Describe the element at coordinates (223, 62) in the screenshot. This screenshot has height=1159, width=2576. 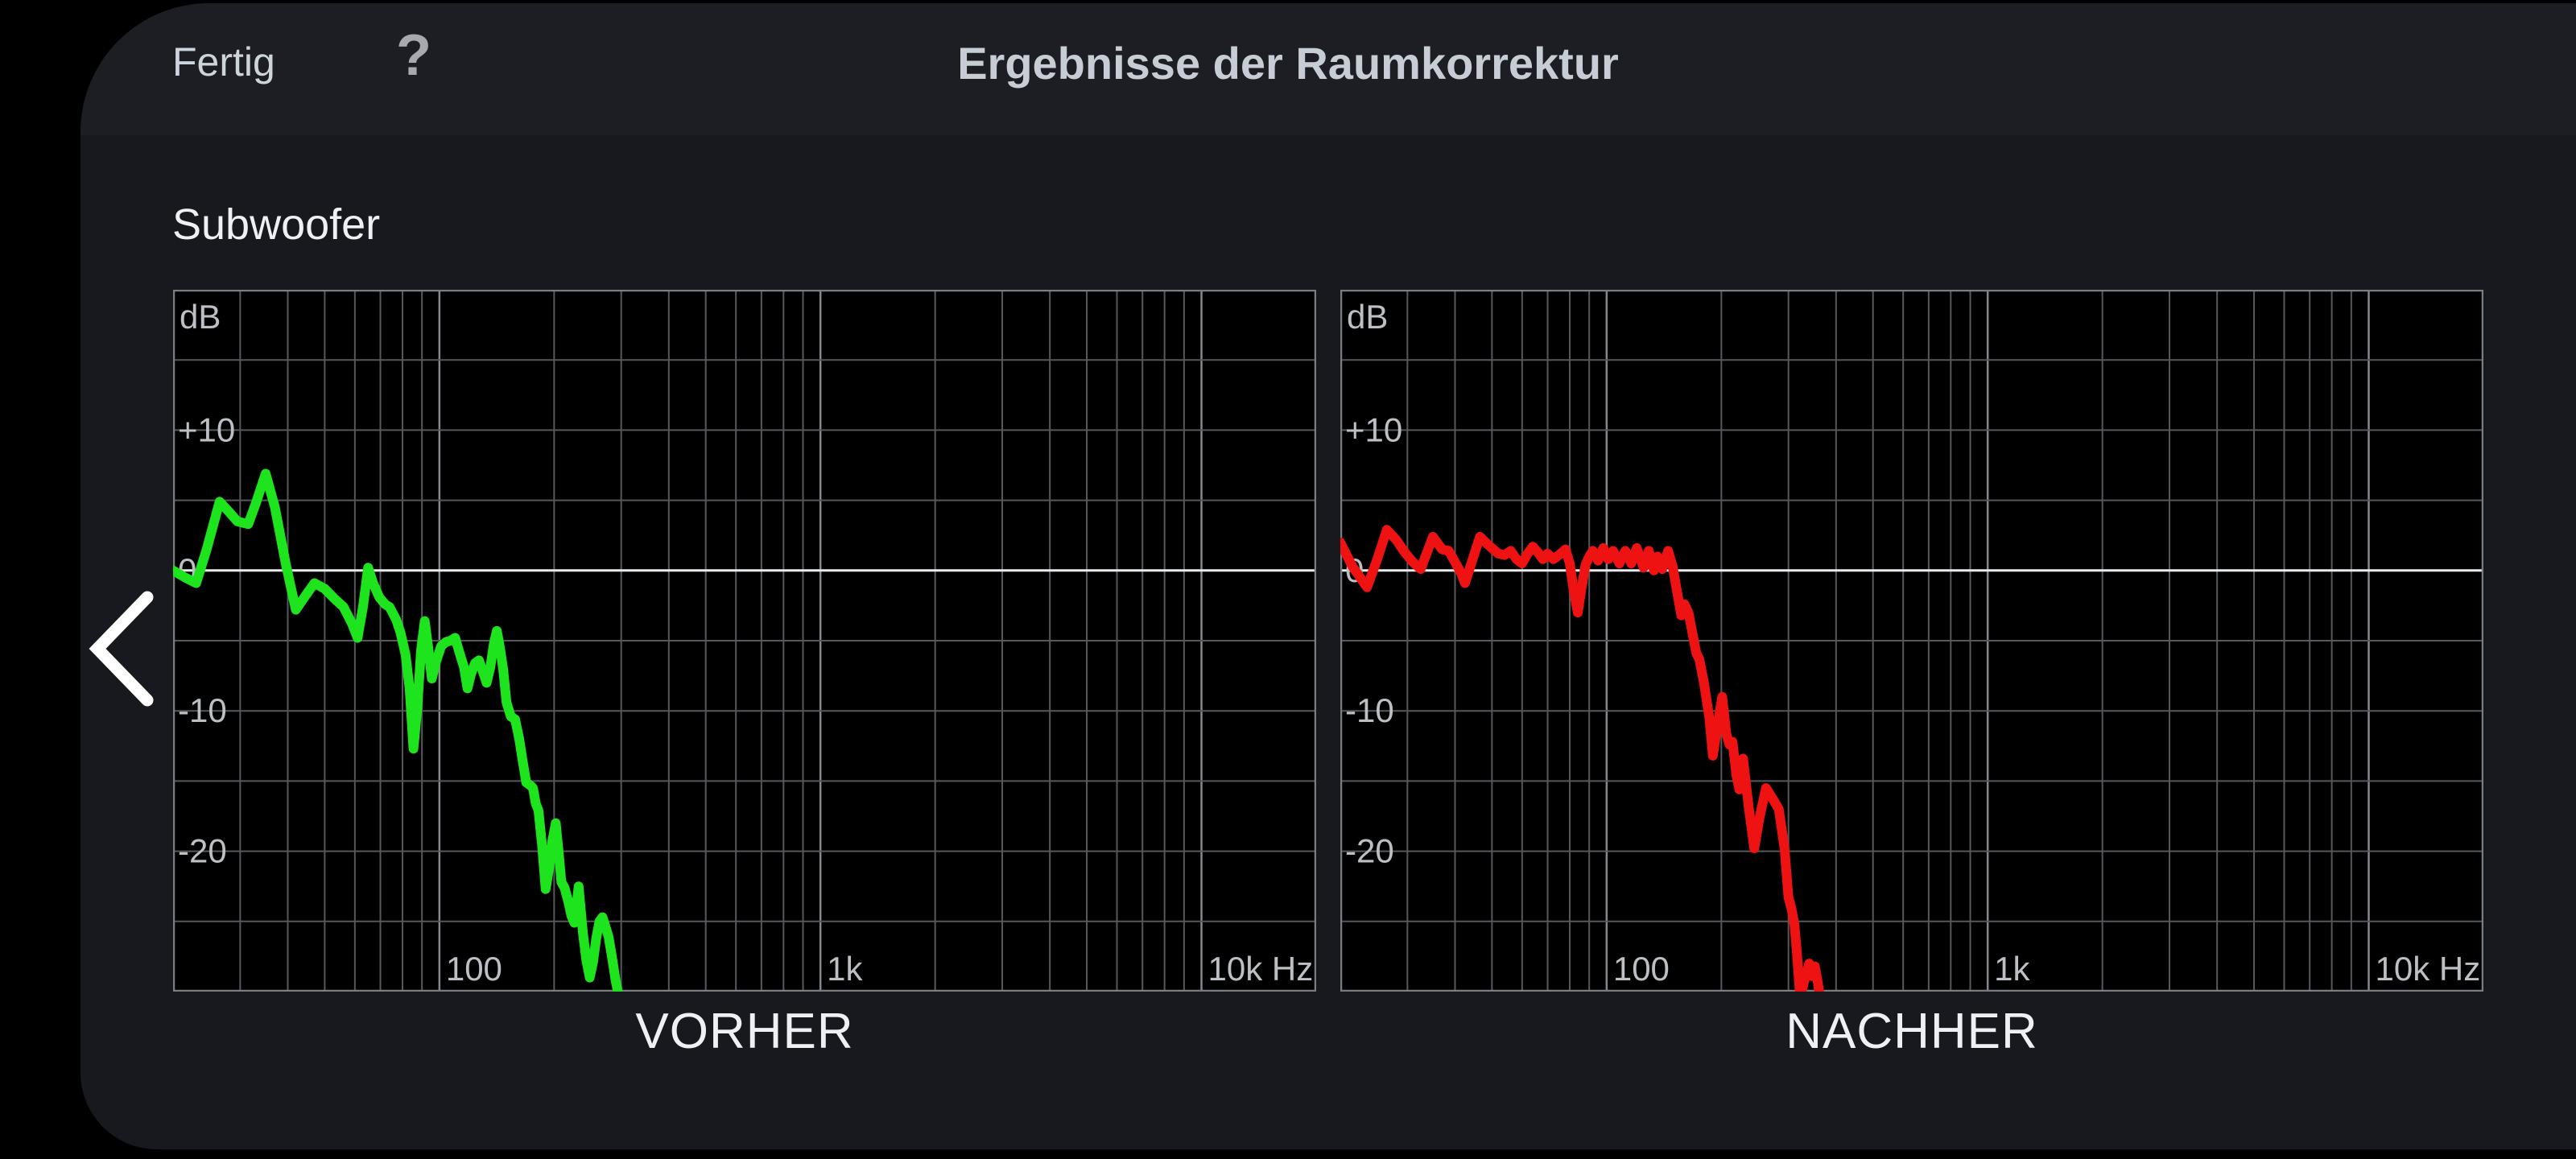
I see `done-button: Fertig` at that location.